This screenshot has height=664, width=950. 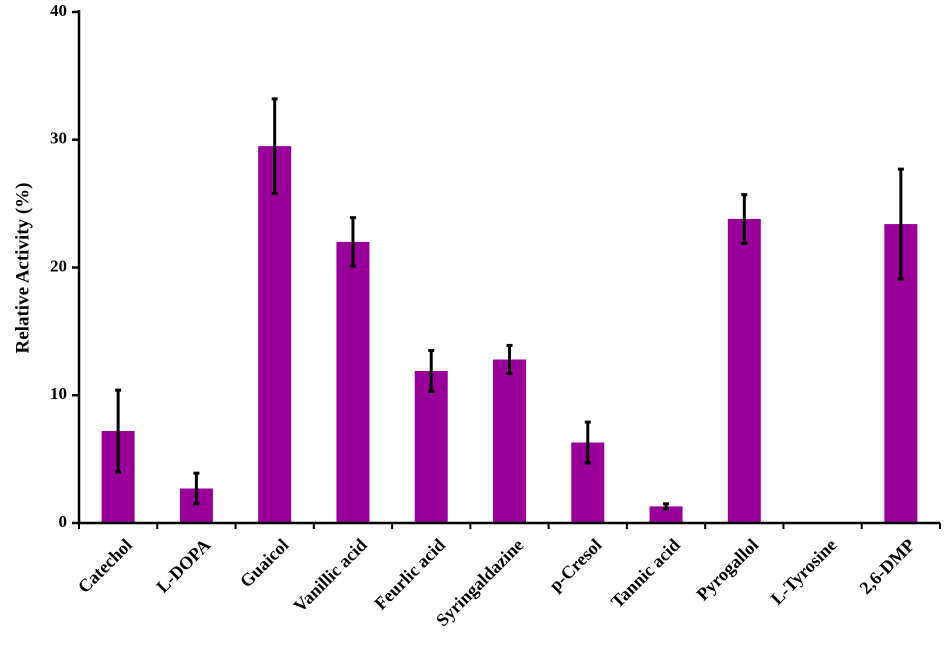 What do you see at coordinates (727, 570) in the screenshot?
I see `category-label-8: Pyrogallol` at bounding box center [727, 570].